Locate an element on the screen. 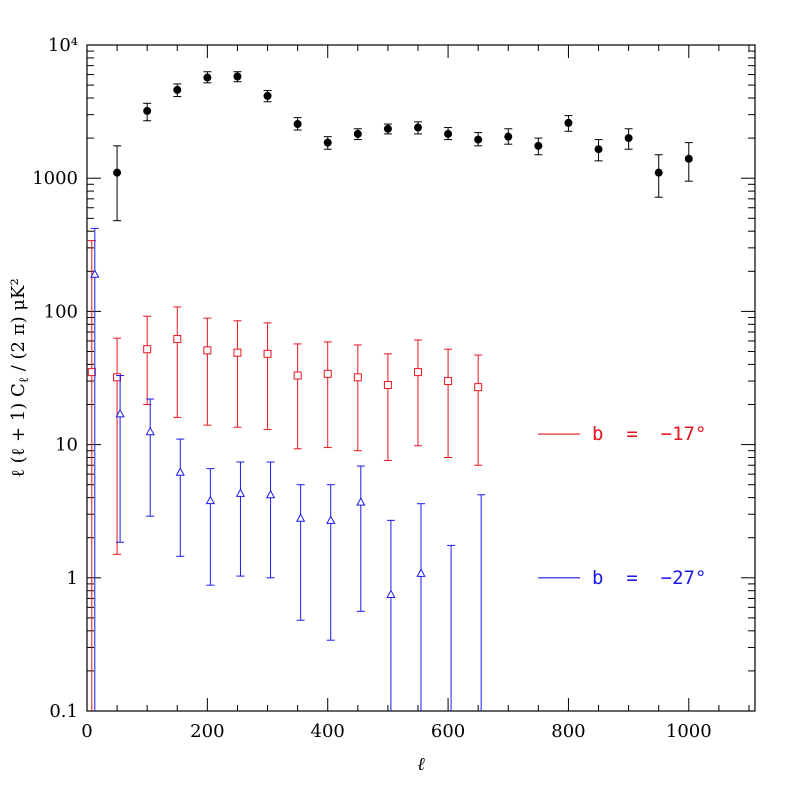 This screenshot has width=797, height=797. y-tick-label: 0.1 is located at coordinates (63, 711).